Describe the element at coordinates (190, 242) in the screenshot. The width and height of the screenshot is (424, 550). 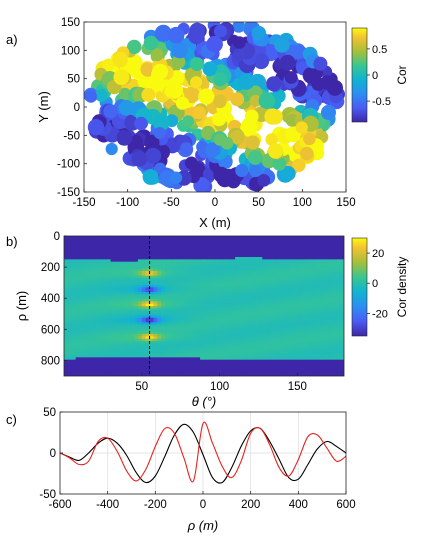
I see `panel-b-cell-1922` at that location.